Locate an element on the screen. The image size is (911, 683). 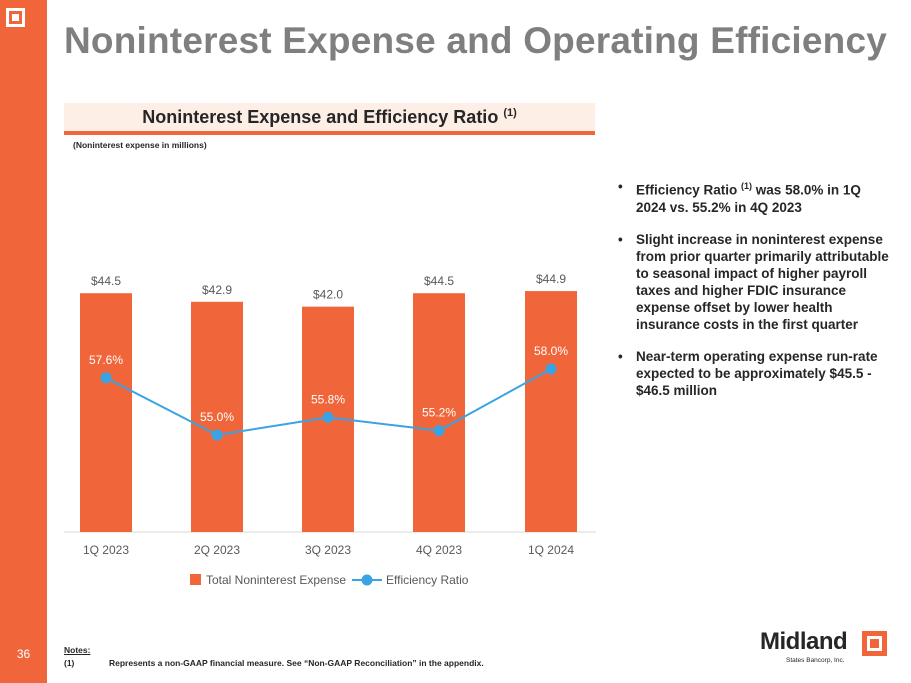
chart-title-footnote: (1) is located at coordinates (510, 113).